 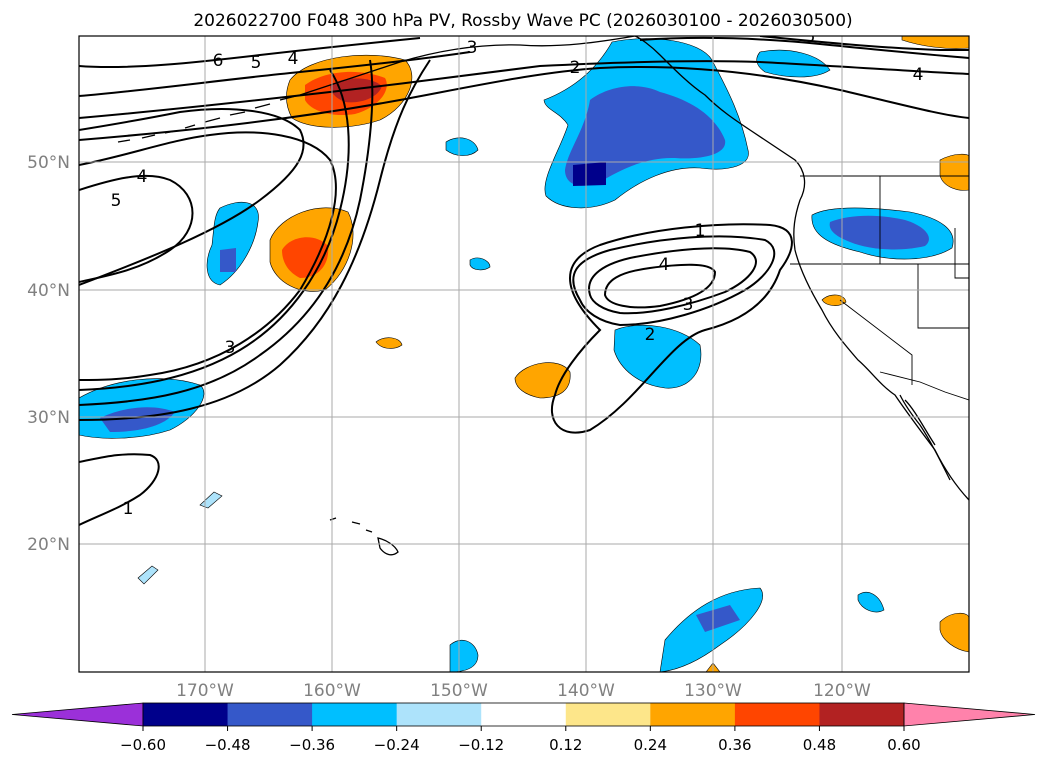 I want to click on contour-trough-c, so click(x=214, y=230).